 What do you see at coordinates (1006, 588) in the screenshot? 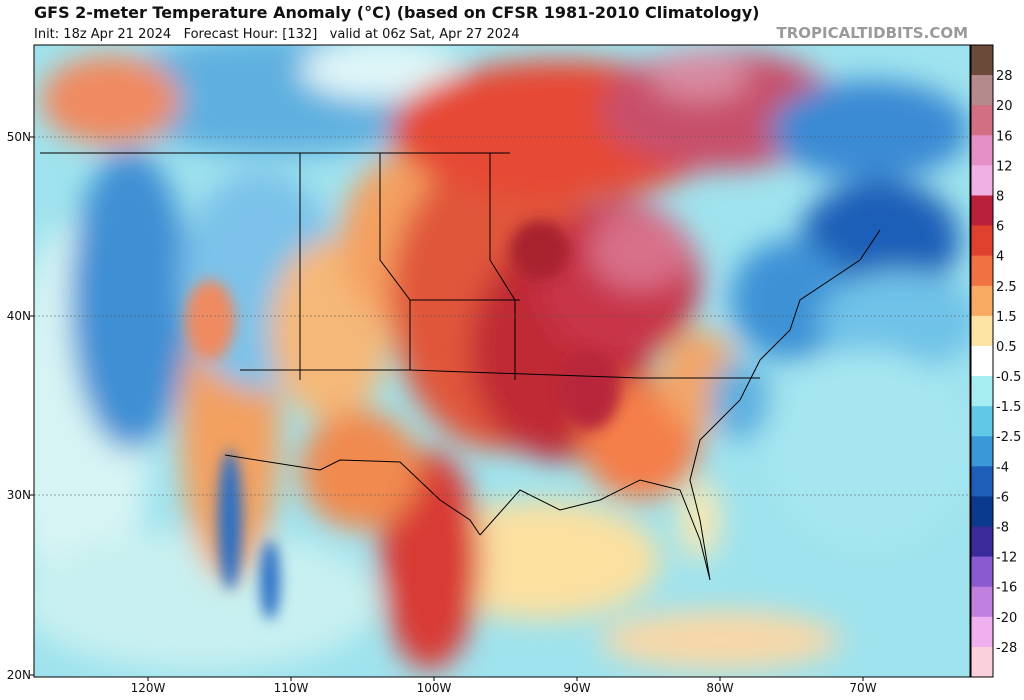
I see `colorbar-label: -16` at bounding box center [1006, 588].